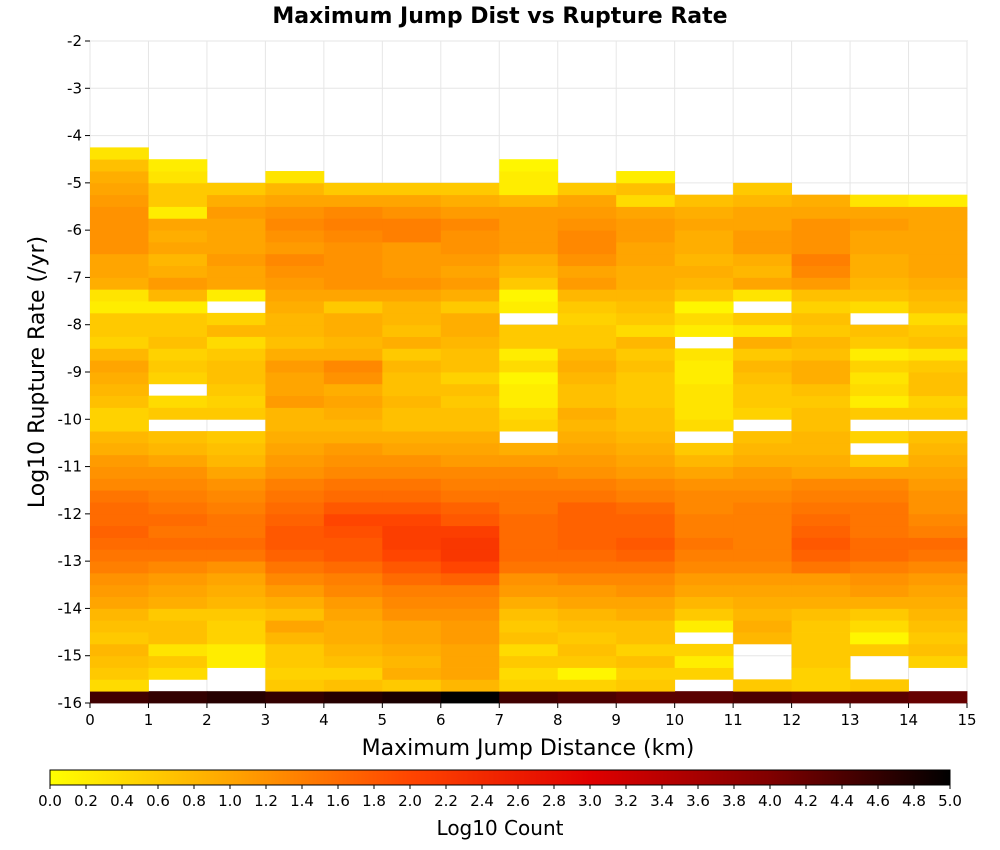 The image size is (1000, 850). What do you see at coordinates (74, 372) in the screenshot?
I see `y-axis-ticks: -2 -3 -4 -5 -6 -7 -8 -9 -10 -11 -12 -13 -14 -15 -16` at bounding box center [74, 372].